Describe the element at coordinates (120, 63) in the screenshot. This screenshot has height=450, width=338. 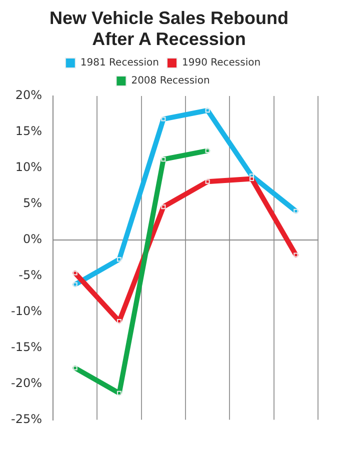
I see `legend-label: 1981 Recession` at that location.